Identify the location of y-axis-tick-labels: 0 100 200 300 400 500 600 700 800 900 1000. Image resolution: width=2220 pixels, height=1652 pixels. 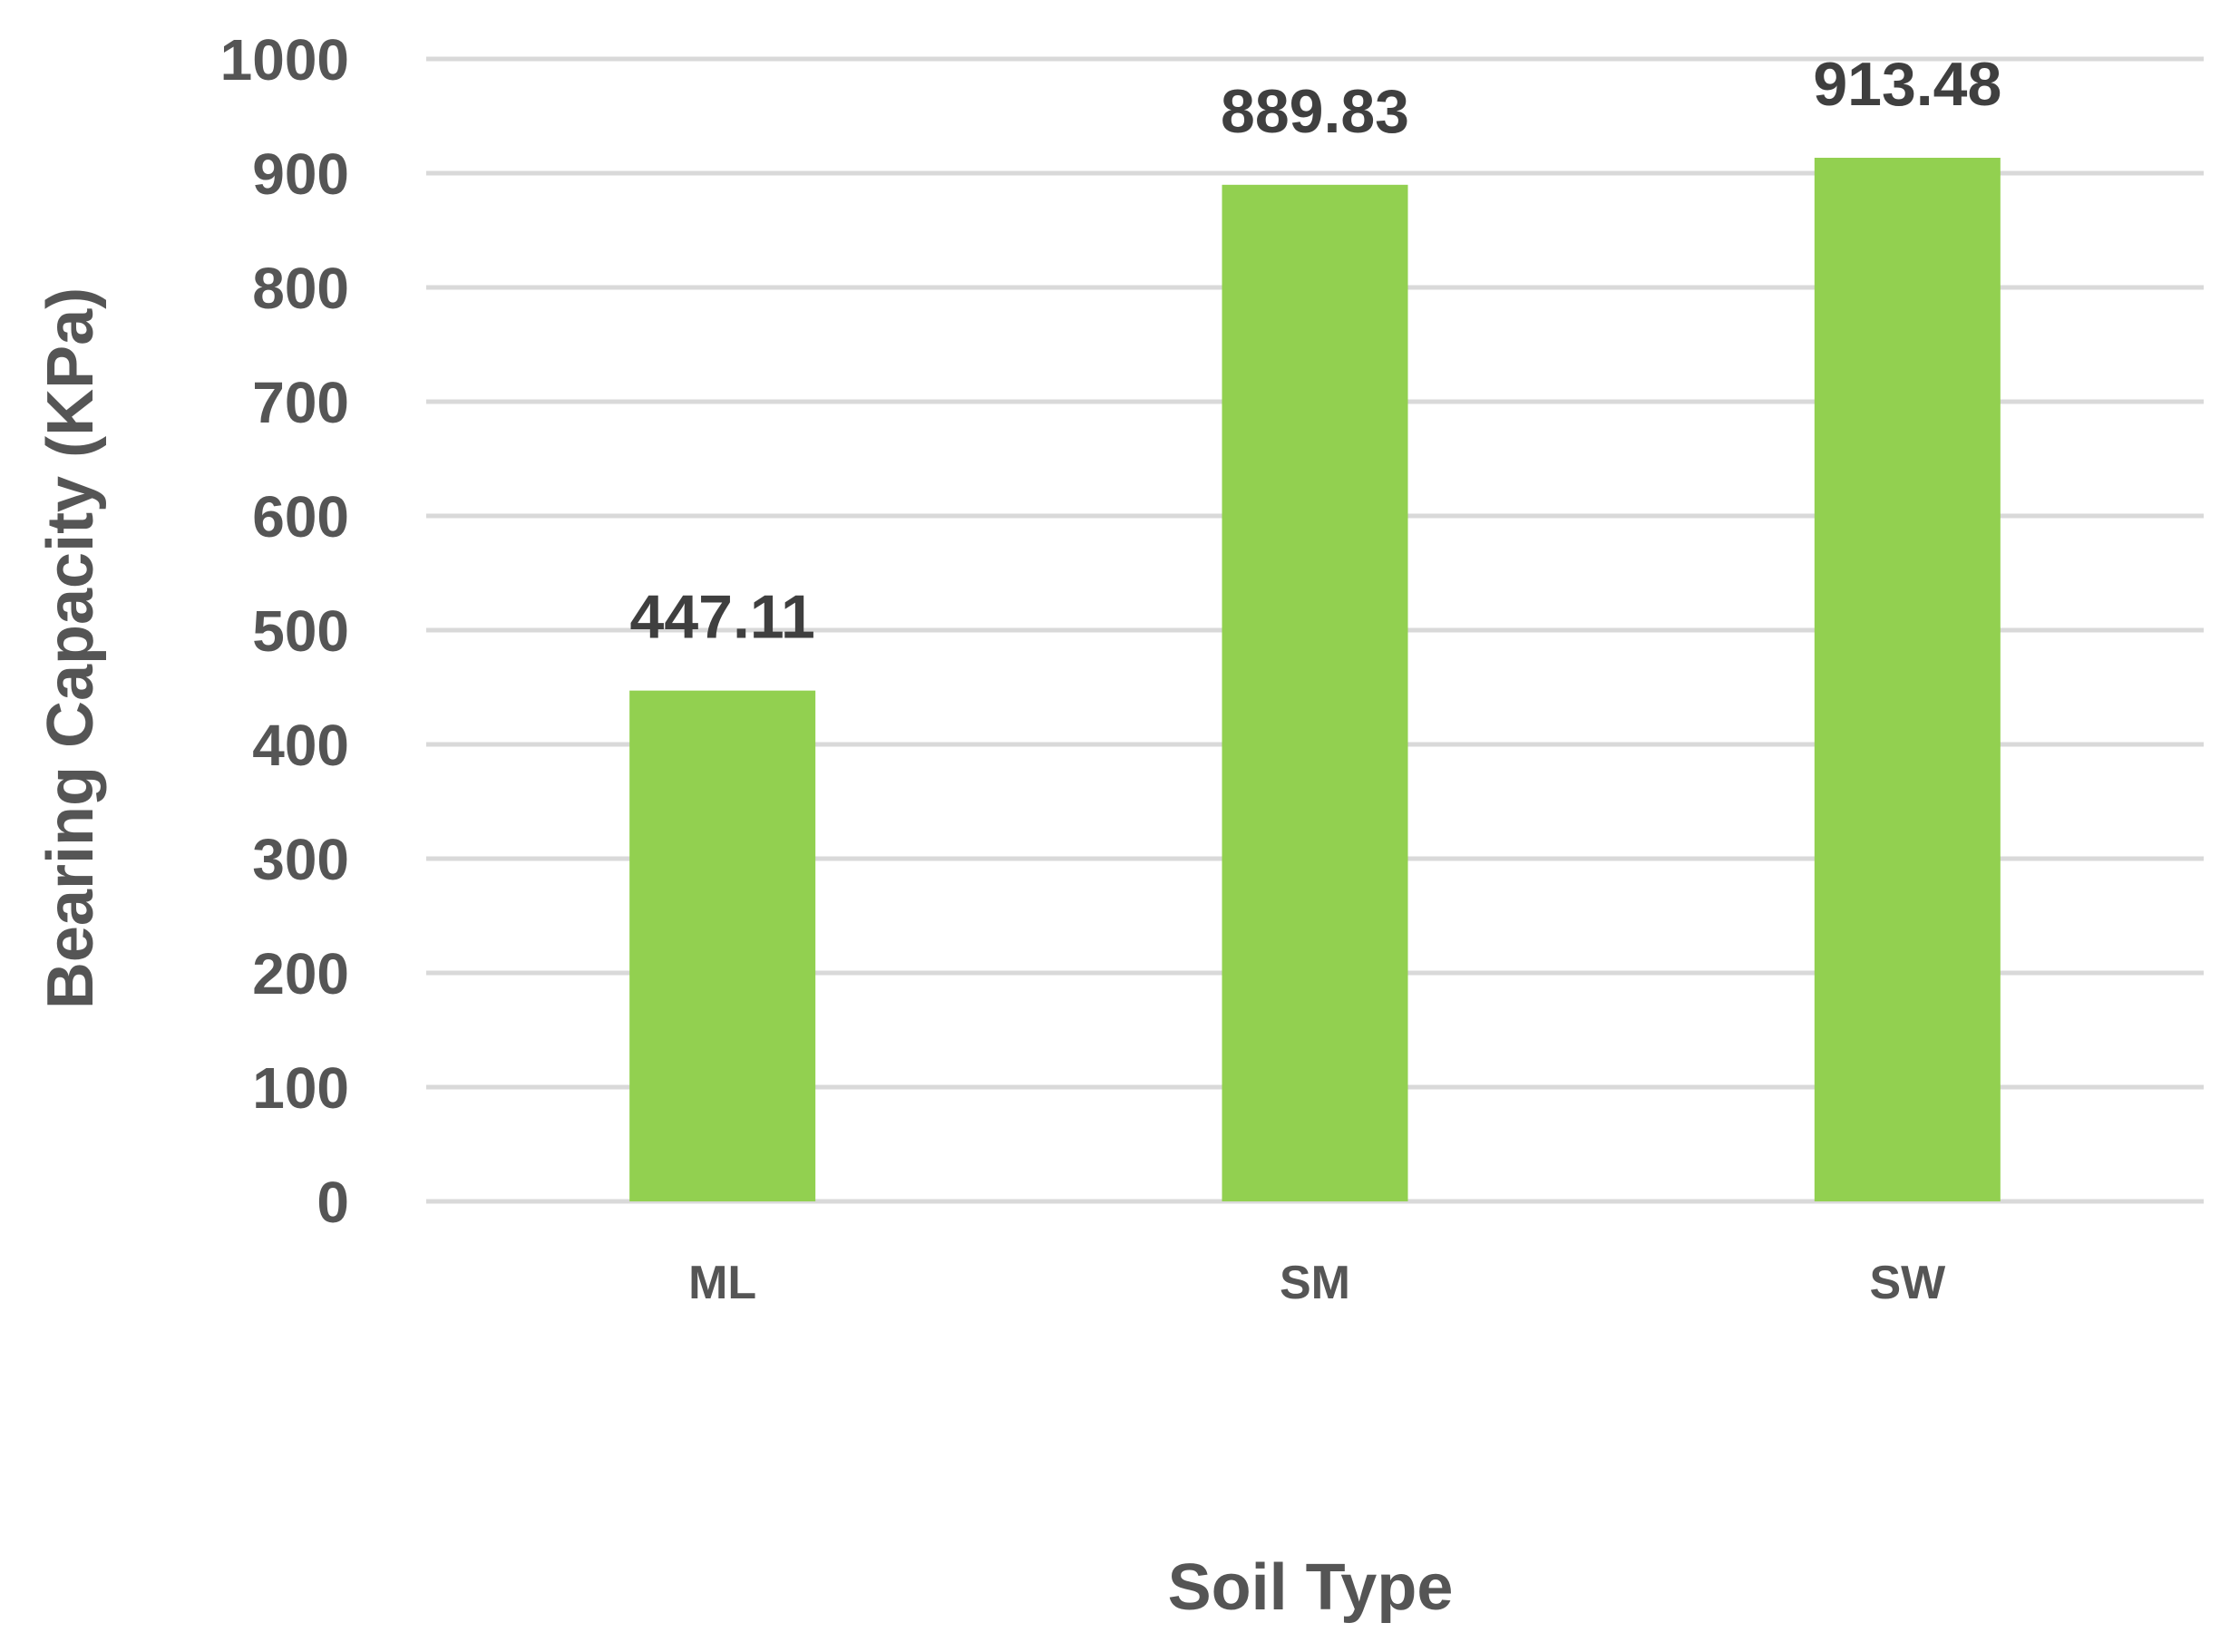
(284, 631).